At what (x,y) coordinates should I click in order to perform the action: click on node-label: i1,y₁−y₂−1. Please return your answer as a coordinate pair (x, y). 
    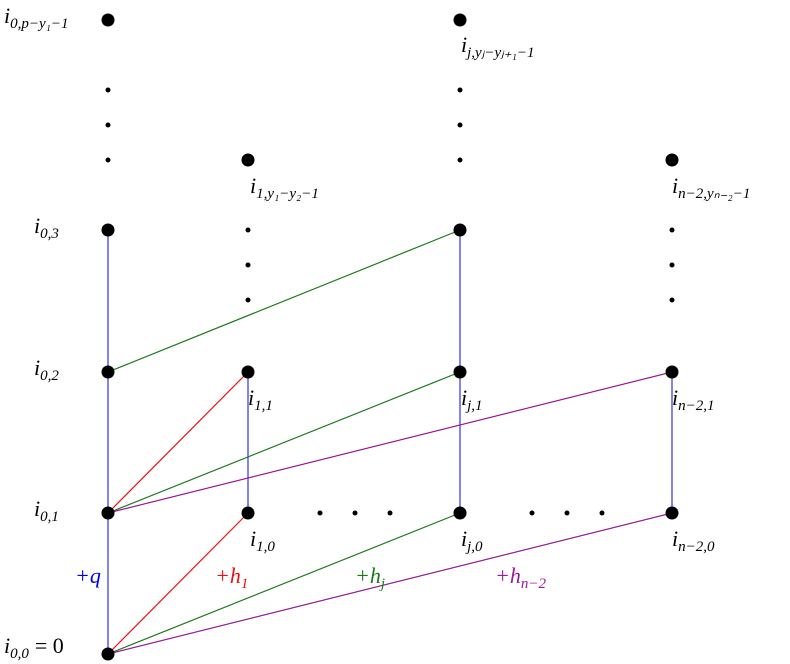
    Looking at the image, I should click on (284, 187).